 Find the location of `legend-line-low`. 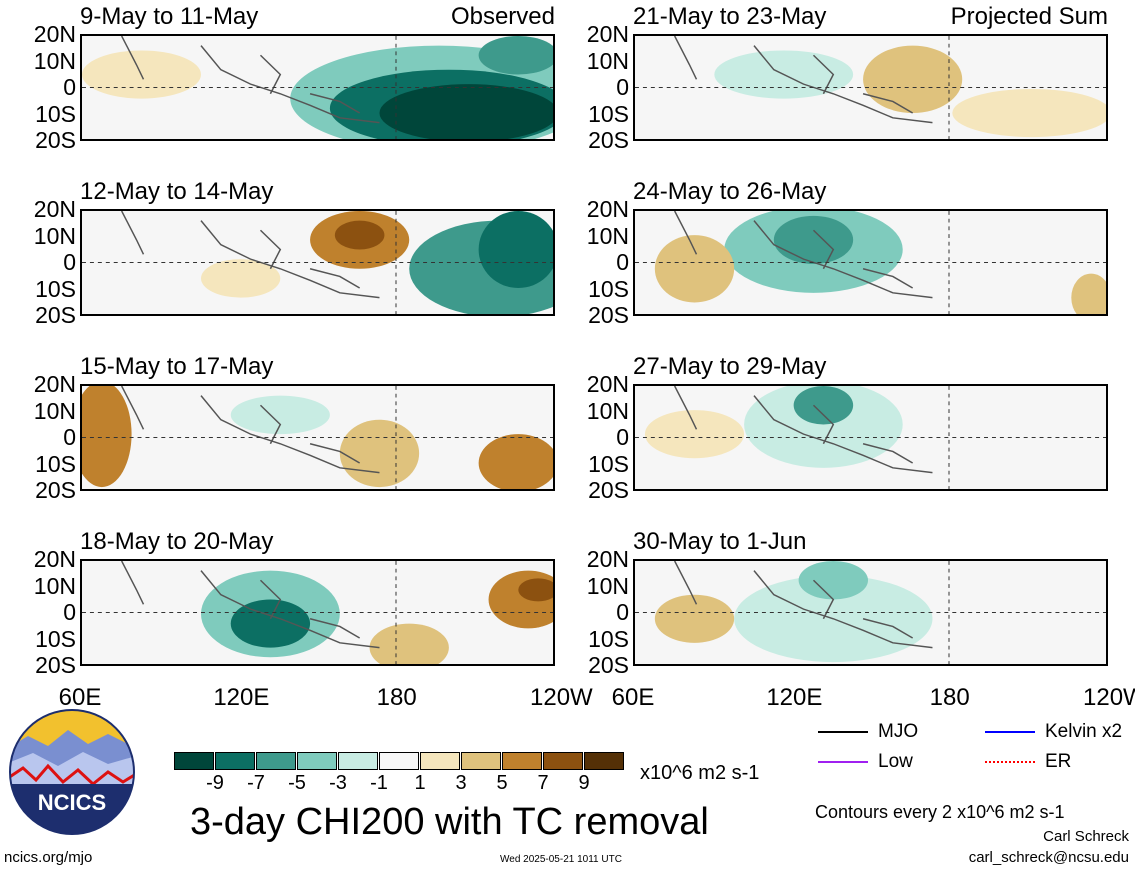

legend-line-low is located at coordinates (843, 762).